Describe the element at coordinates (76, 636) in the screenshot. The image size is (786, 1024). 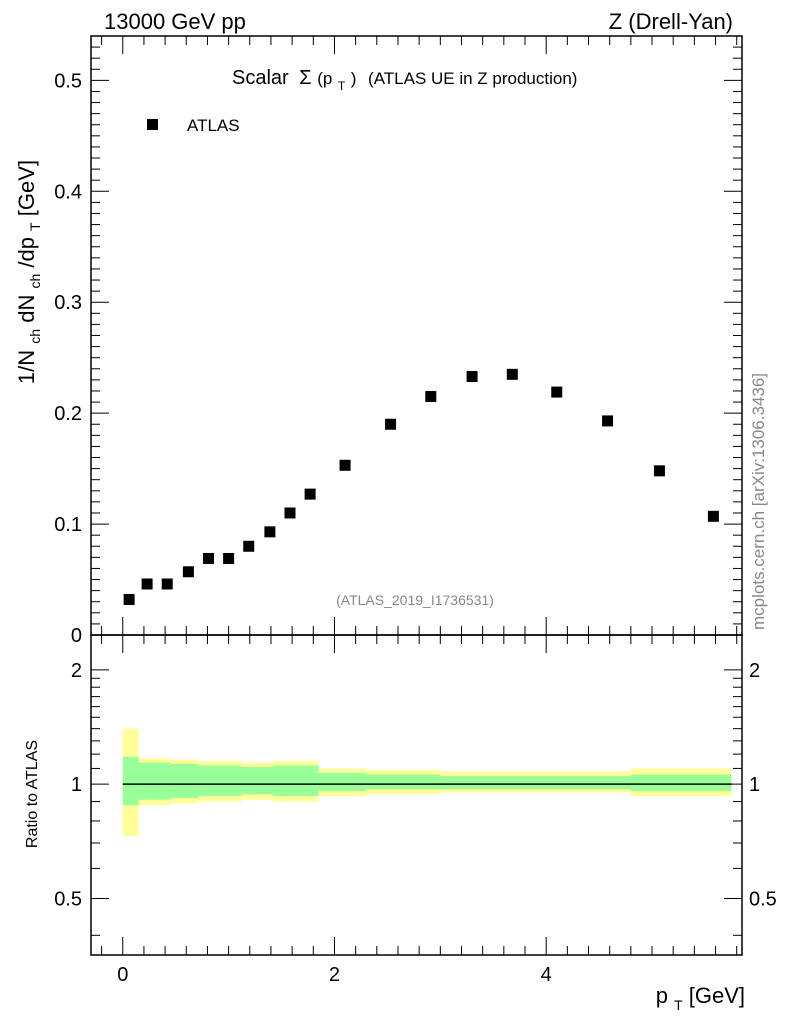
I see `y-tick-label: 0` at that location.